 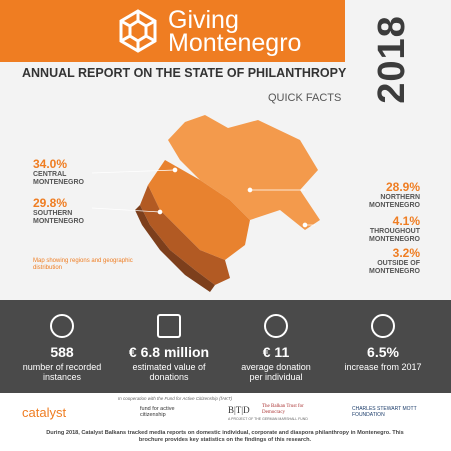 What do you see at coordinates (391, 59) in the screenshot?
I see `year-text: 2018` at bounding box center [391, 59].